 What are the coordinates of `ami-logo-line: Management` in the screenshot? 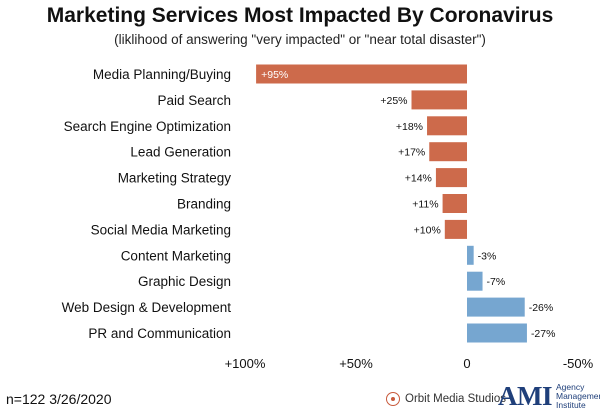 It's located at (578, 395).